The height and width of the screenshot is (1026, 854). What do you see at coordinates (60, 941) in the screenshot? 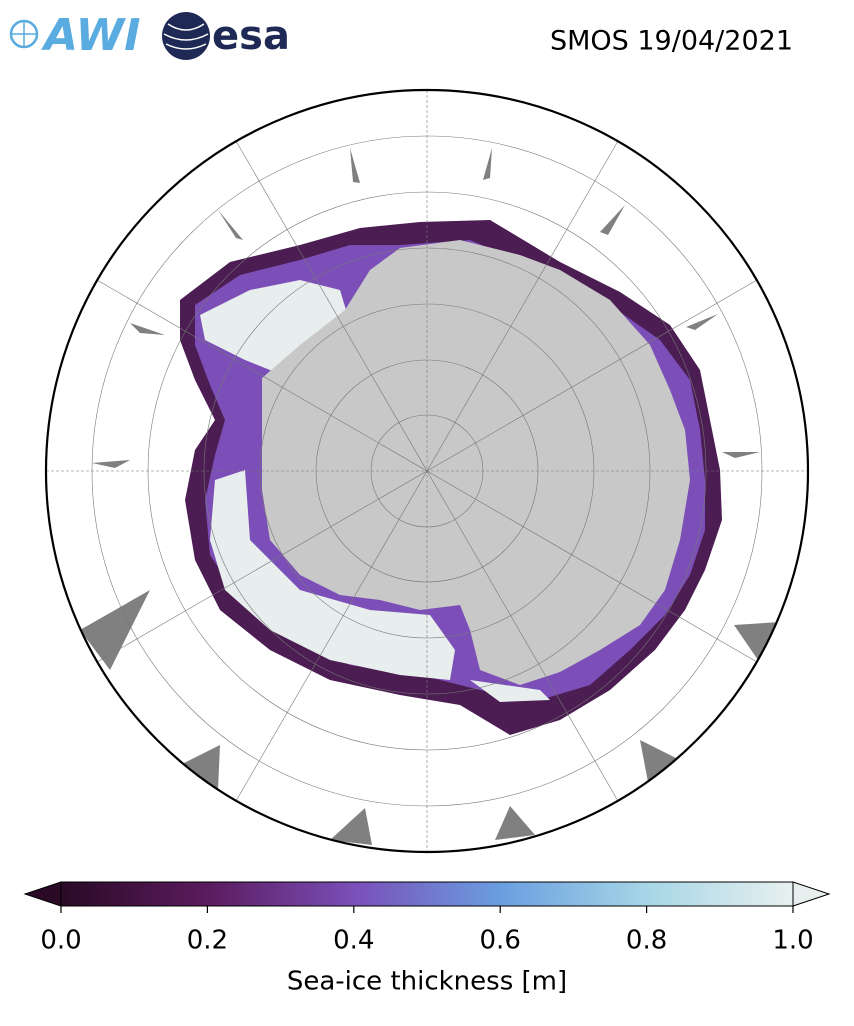
I see `colorbar-tick-label: 0.0` at bounding box center [60, 941].